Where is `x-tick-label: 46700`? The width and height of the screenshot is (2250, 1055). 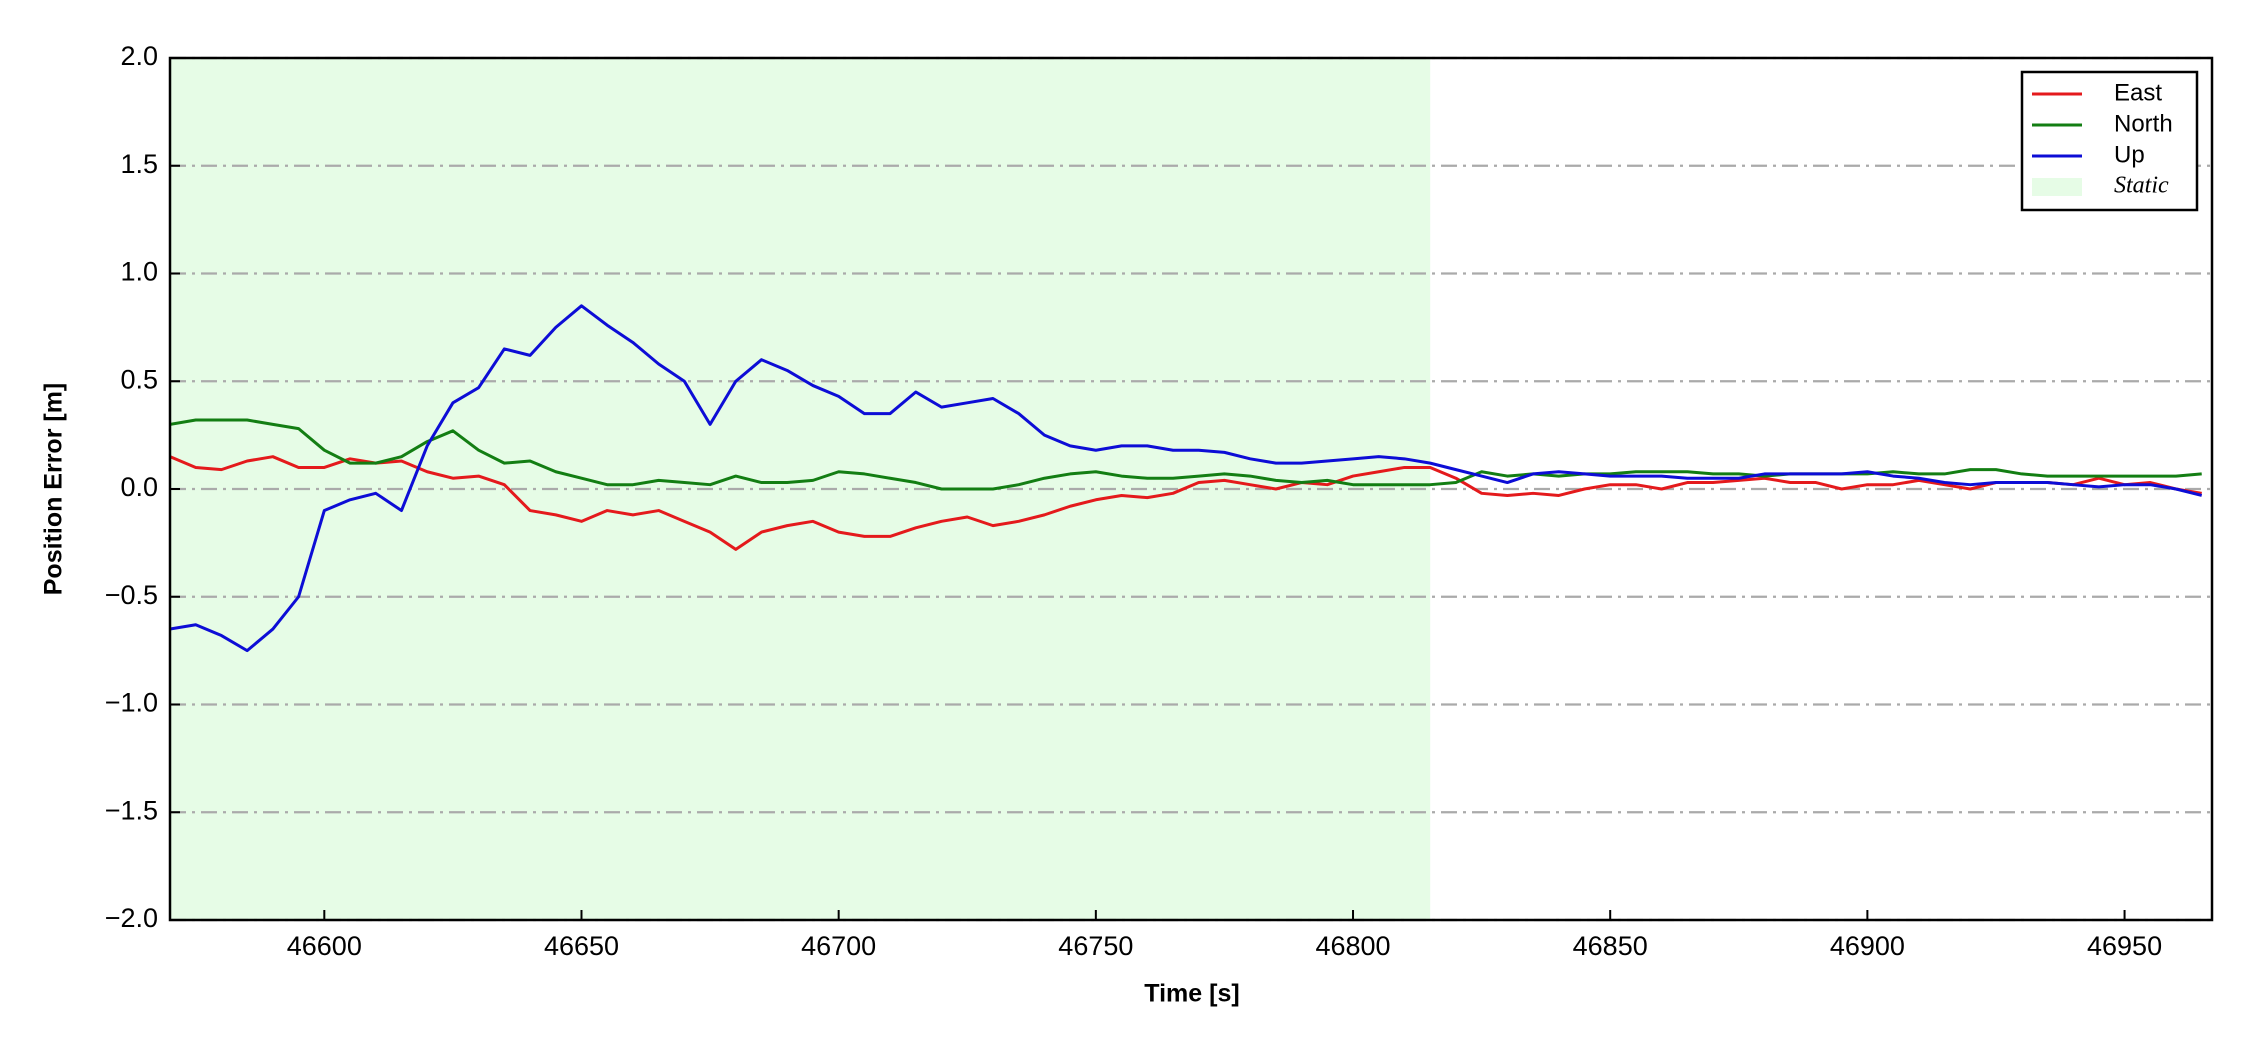 x-tick-label: 46700 is located at coordinates (838, 946).